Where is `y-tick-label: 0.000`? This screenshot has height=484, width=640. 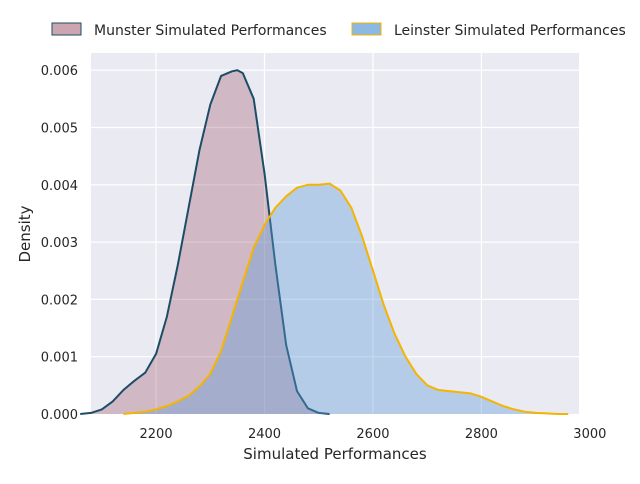 y-tick-label: 0.000 is located at coordinates (59, 415).